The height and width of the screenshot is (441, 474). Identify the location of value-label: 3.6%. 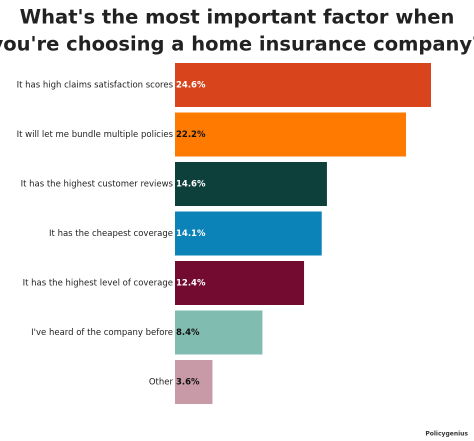
(188, 383).